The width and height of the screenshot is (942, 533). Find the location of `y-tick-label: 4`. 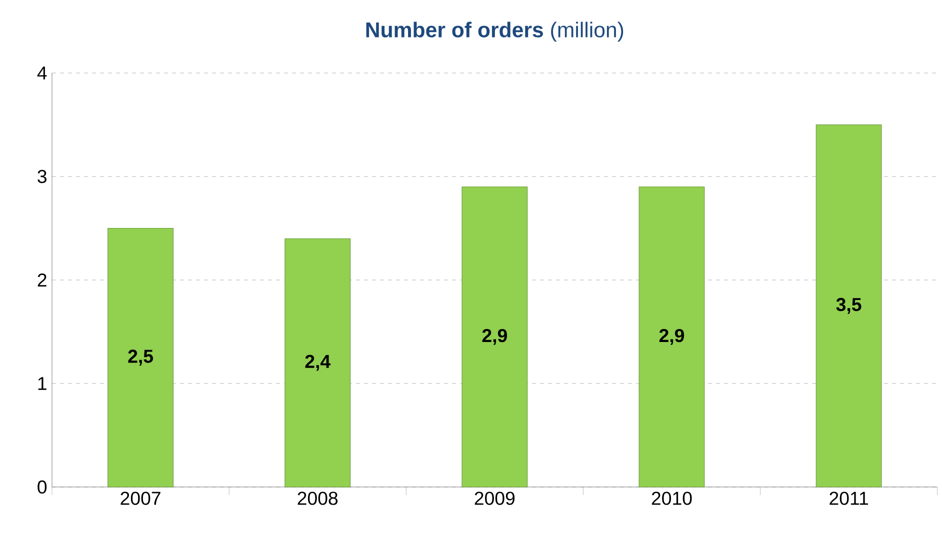

y-tick-label: 4 is located at coordinates (42, 73).